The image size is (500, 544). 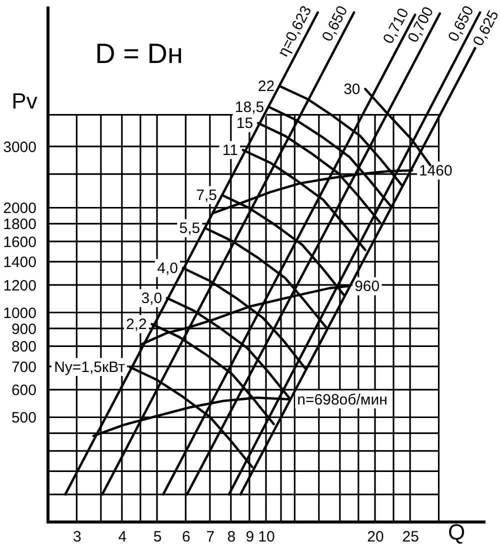 I want to click on series-label: 15, so click(x=245, y=123).